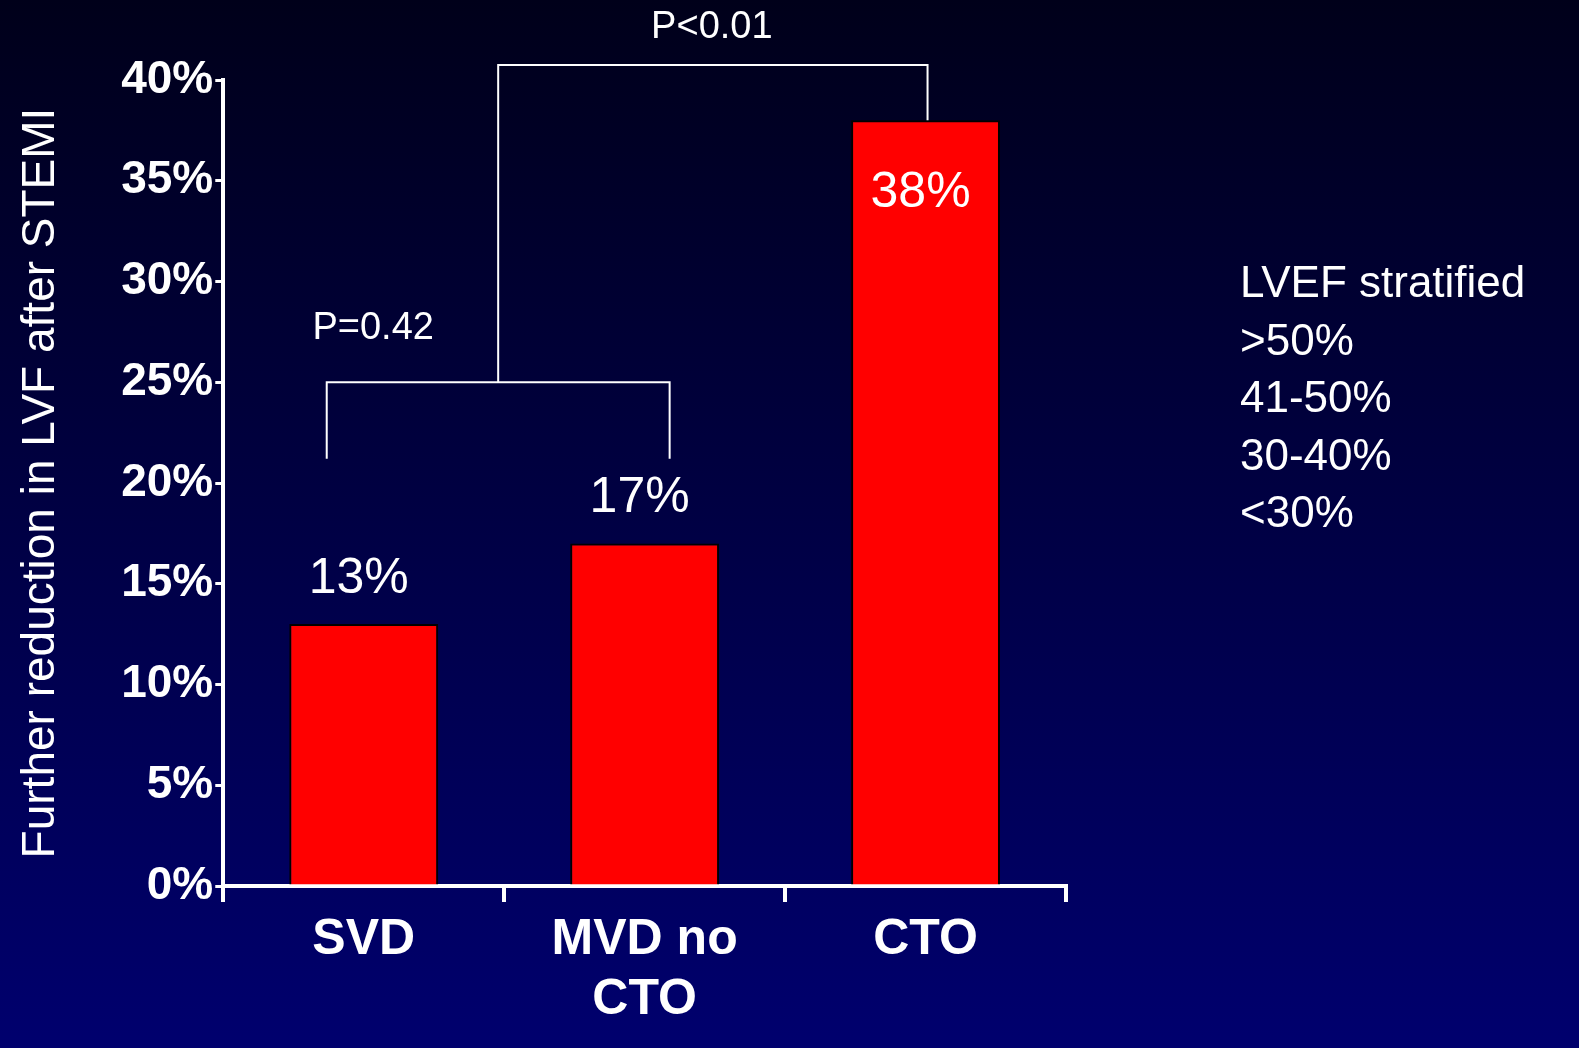 This screenshot has width=1579, height=1048. Describe the element at coordinates (167, 177) in the screenshot. I see `y-tick-label: 35%` at that location.